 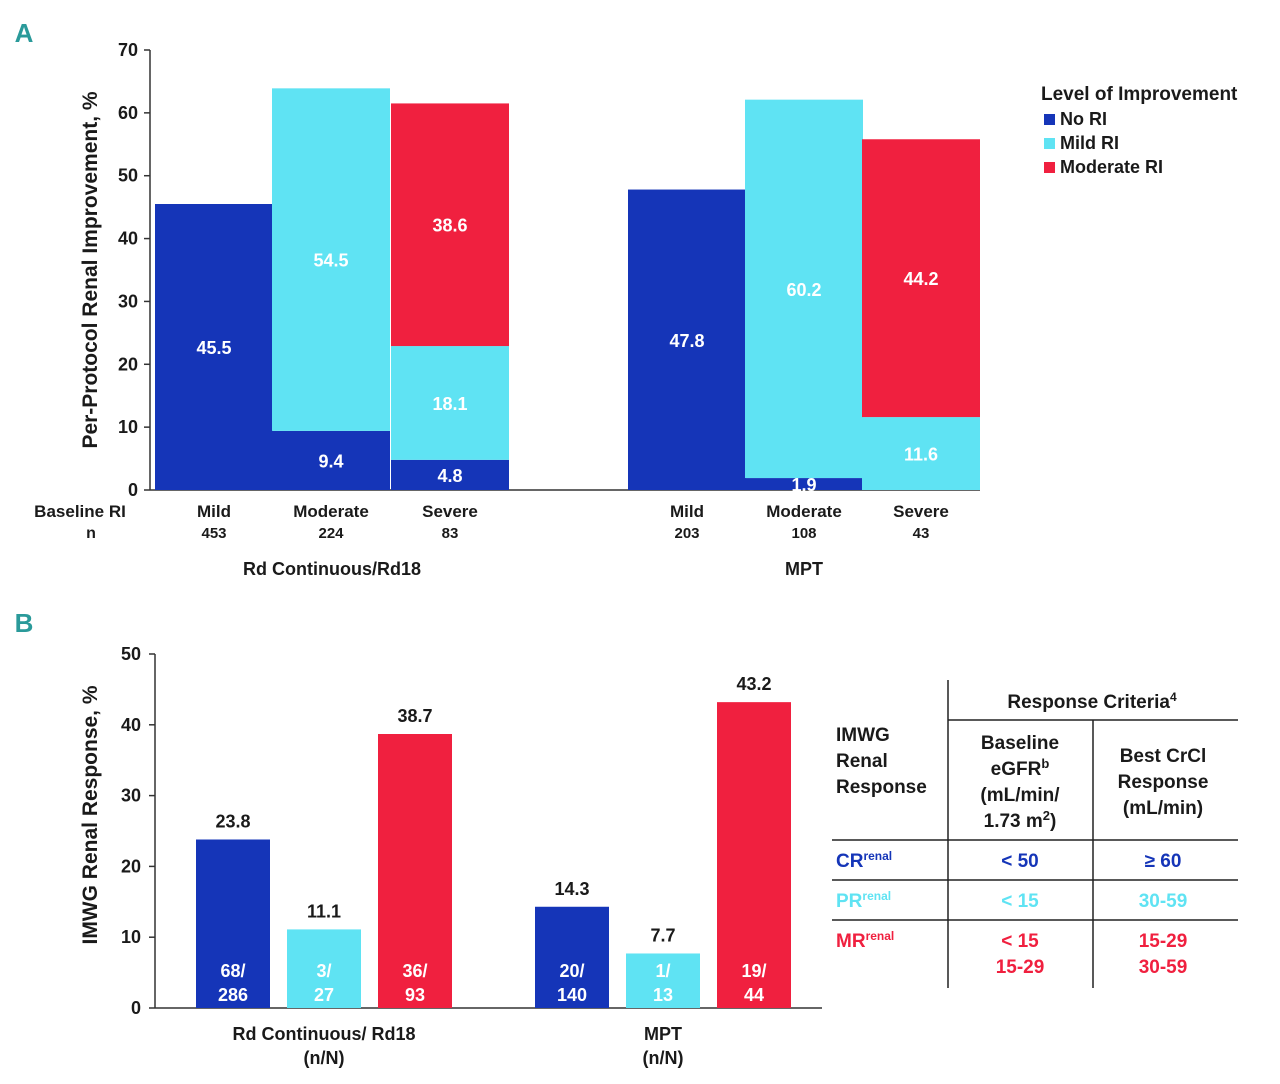 What do you see at coordinates (324, 911) in the screenshot?
I see `panel-b-bar-value-label: 11.1` at bounding box center [324, 911].